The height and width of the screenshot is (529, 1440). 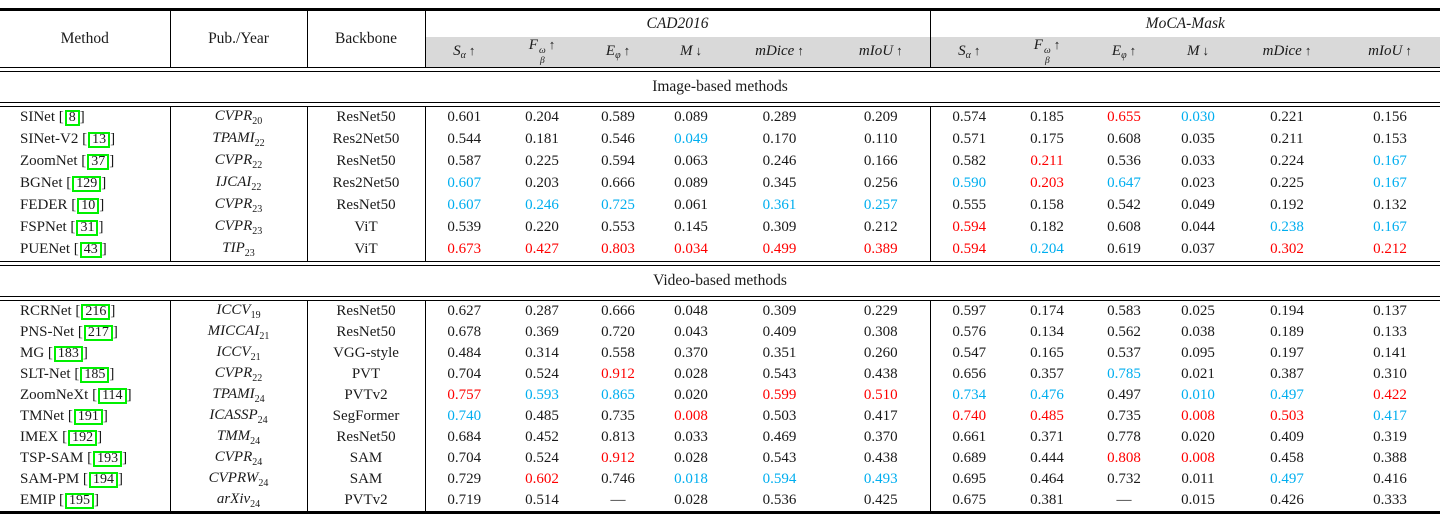 I want to click on value-cell: 0.310, so click(x=1390, y=373).